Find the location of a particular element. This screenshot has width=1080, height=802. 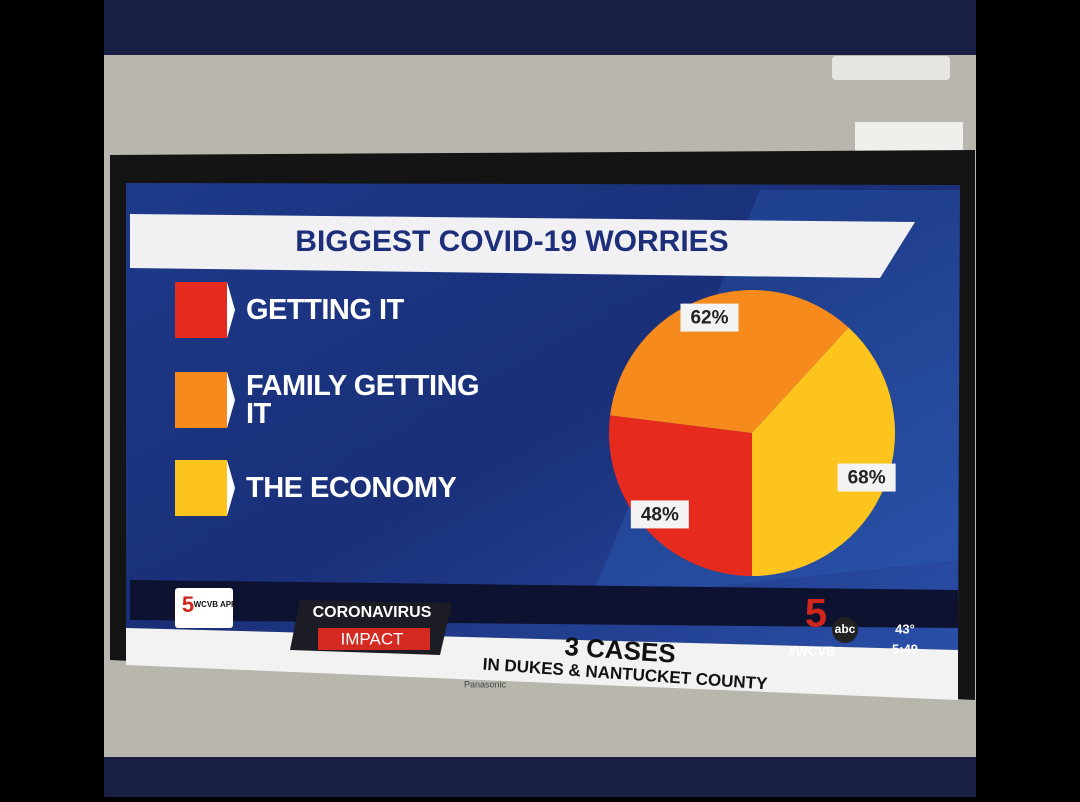

title-banner is located at coordinates (522, 246).